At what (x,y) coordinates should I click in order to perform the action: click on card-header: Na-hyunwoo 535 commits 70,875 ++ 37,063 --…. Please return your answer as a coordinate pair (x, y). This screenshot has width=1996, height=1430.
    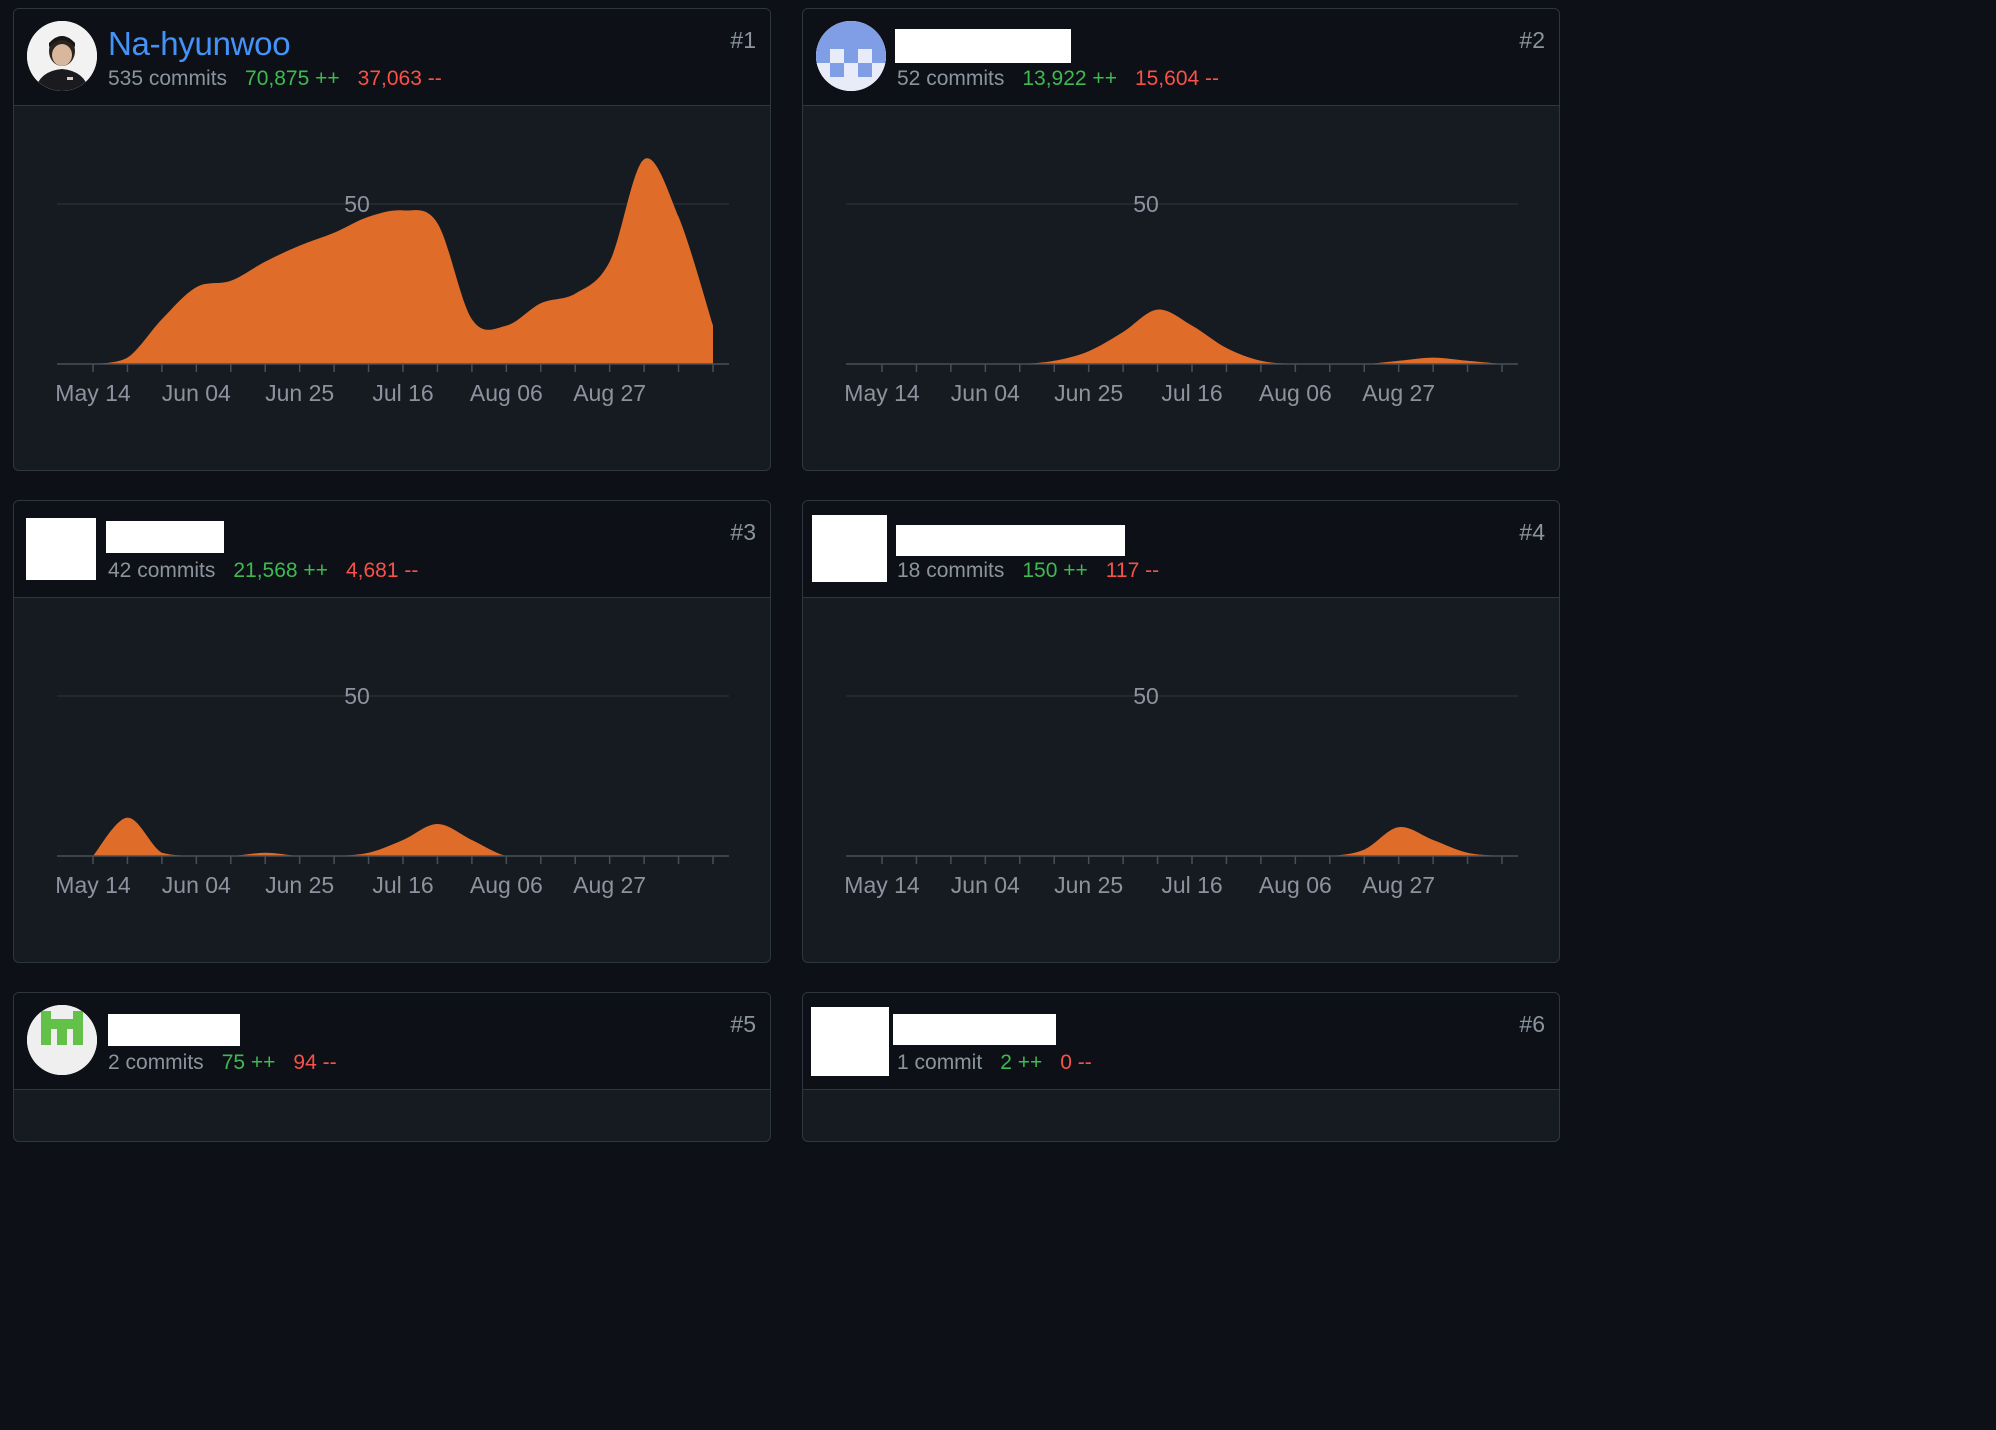
    Looking at the image, I should click on (392, 57).